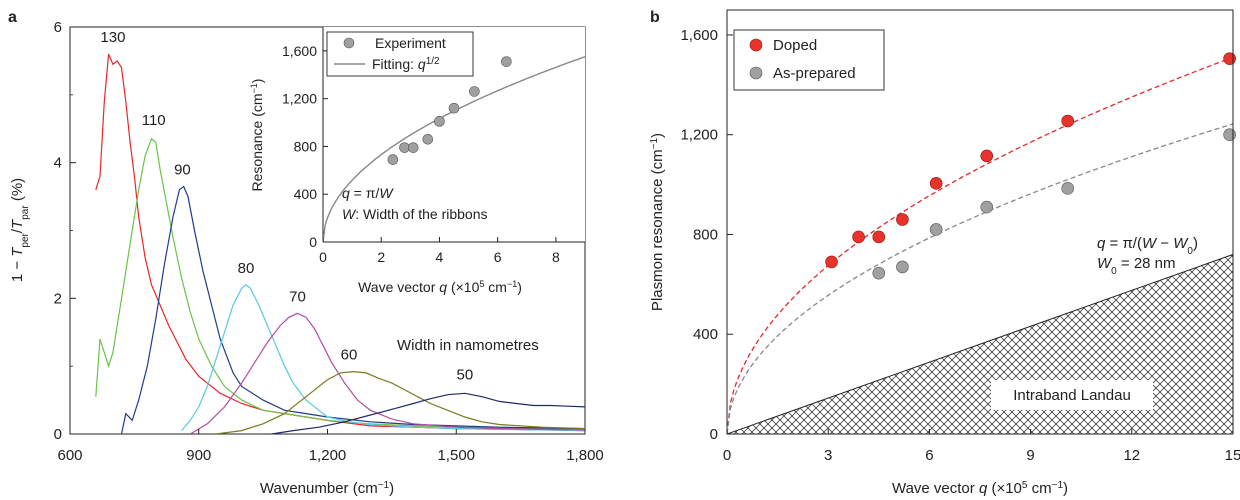 This screenshot has height=500, width=1240. I want to click on spectrum-70-line, so click(387, 373).